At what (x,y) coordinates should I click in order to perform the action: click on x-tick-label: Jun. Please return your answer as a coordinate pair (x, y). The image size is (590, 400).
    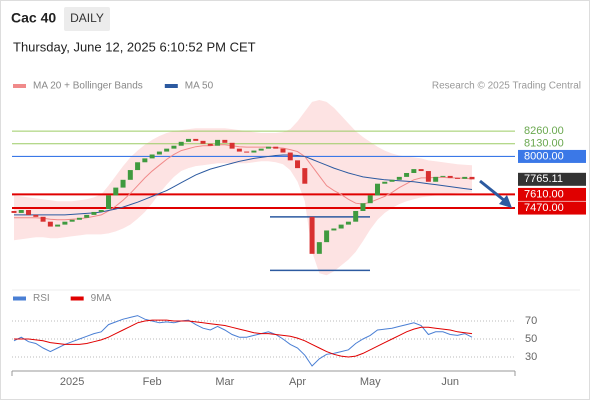
    Looking at the image, I should click on (450, 382).